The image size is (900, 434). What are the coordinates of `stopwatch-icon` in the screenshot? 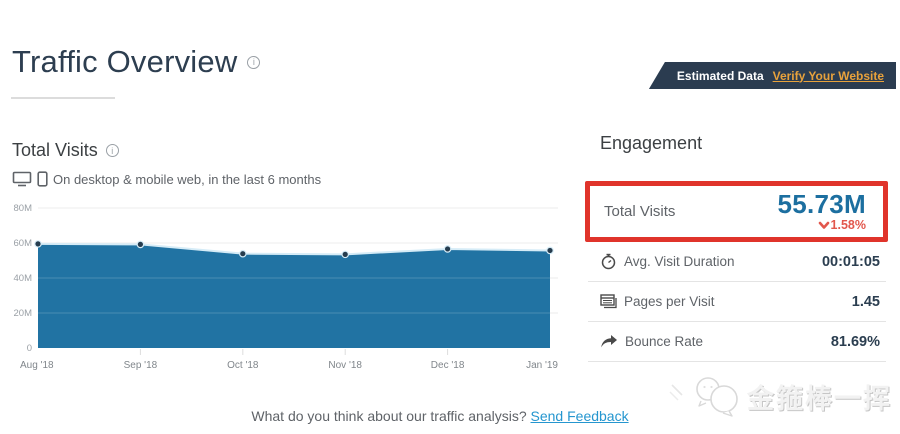 It's located at (608, 261).